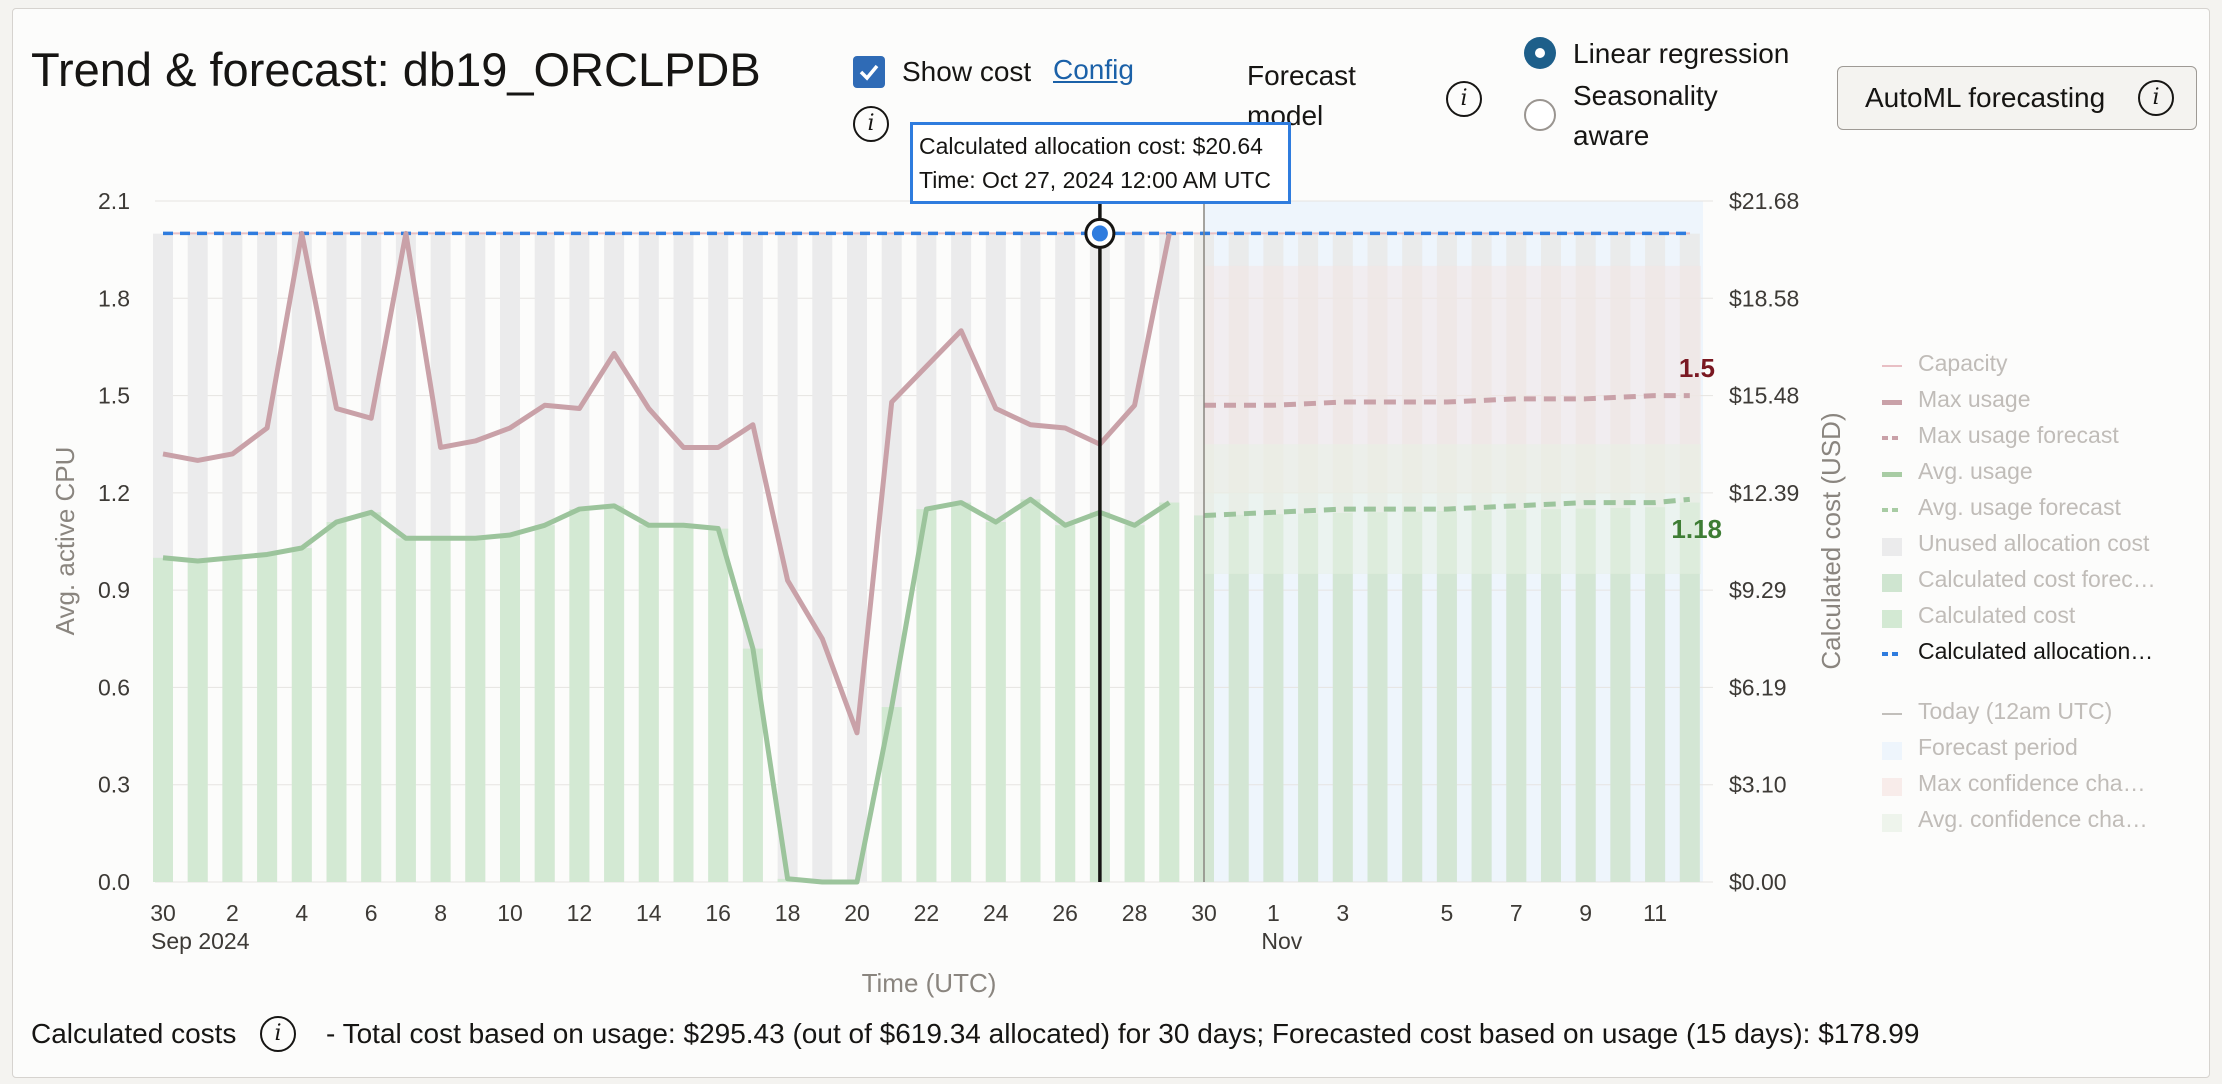  Describe the element at coordinates (996, 913) in the screenshot. I see `x-tick-label: 24` at that location.